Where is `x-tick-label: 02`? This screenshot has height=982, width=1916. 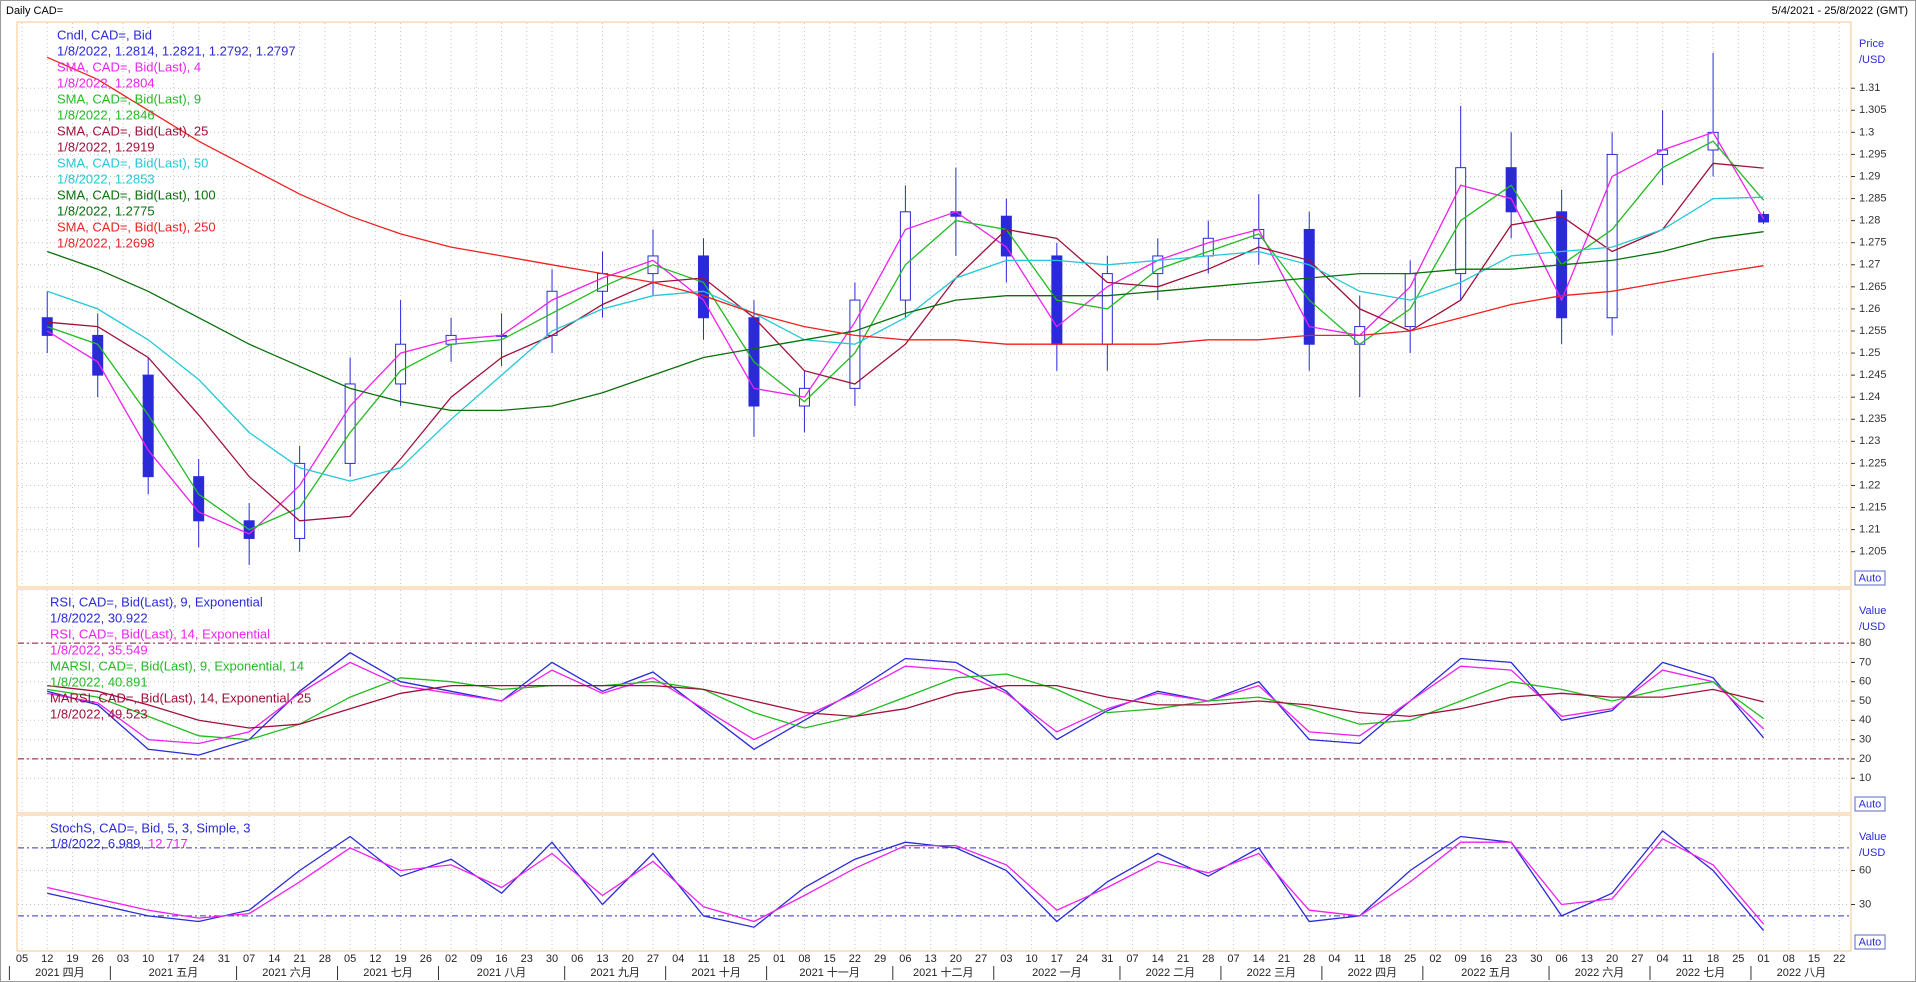
x-tick-label: 02 is located at coordinates (1435, 959).